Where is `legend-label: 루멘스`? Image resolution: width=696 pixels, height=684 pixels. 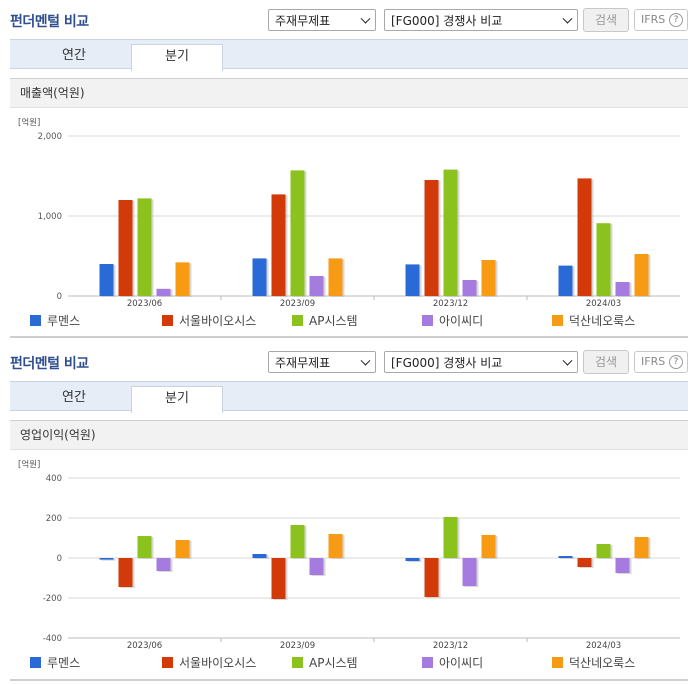
legend-label: 루멘스 is located at coordinates (64, 321).